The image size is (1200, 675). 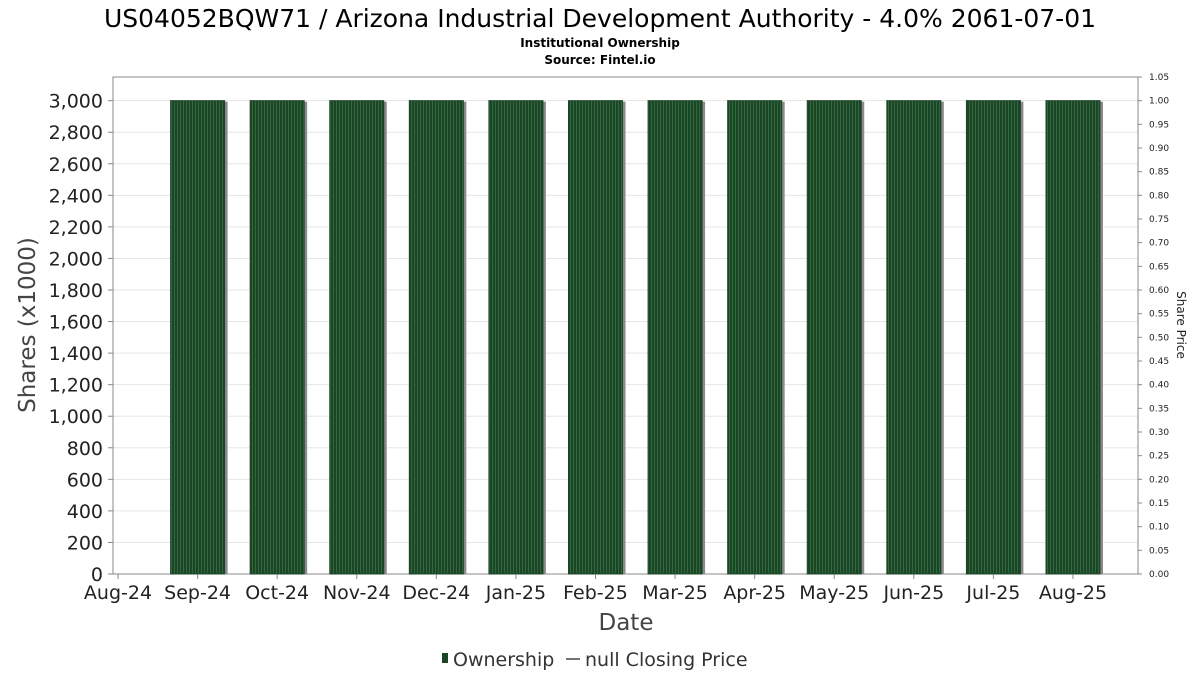 What do you see at coordinates (1159, 575) in the screenshot?
I see `y2-tick-label: 0.00` at bounding box center [1159, 575].